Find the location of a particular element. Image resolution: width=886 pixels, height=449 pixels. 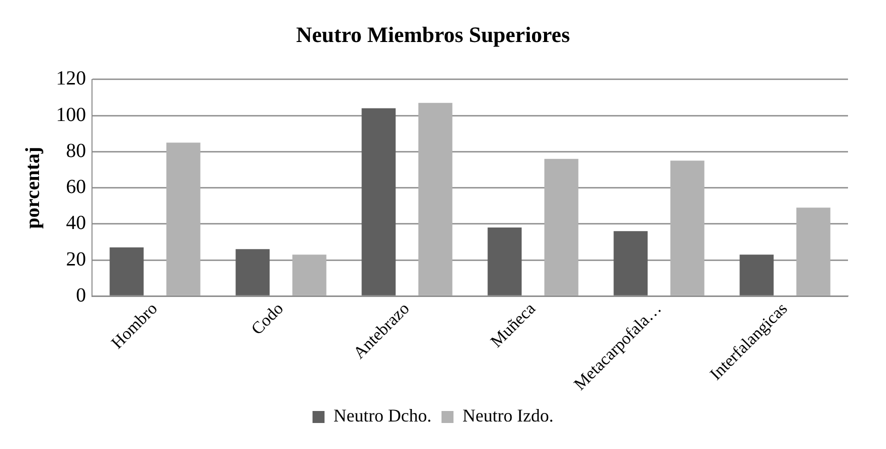

y-tick-label: 80 is located at coordinates (76, 151).